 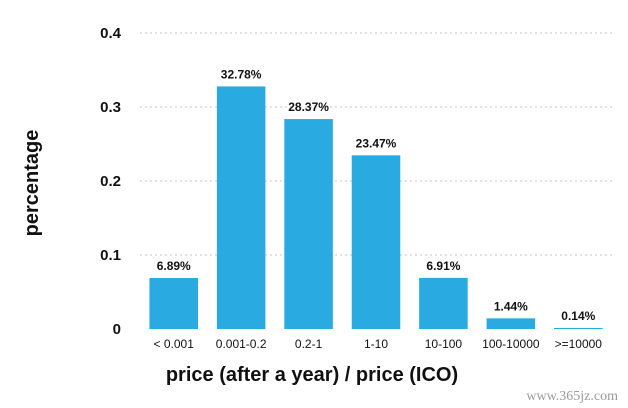 I want to click on y-tick-label: 0.2, so click(x=110, y=181).